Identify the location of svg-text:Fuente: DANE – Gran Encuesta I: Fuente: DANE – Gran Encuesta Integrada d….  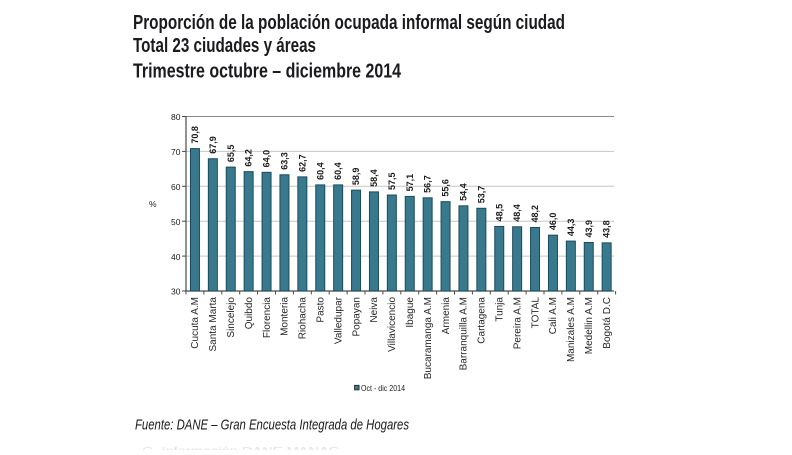
(272, 425).